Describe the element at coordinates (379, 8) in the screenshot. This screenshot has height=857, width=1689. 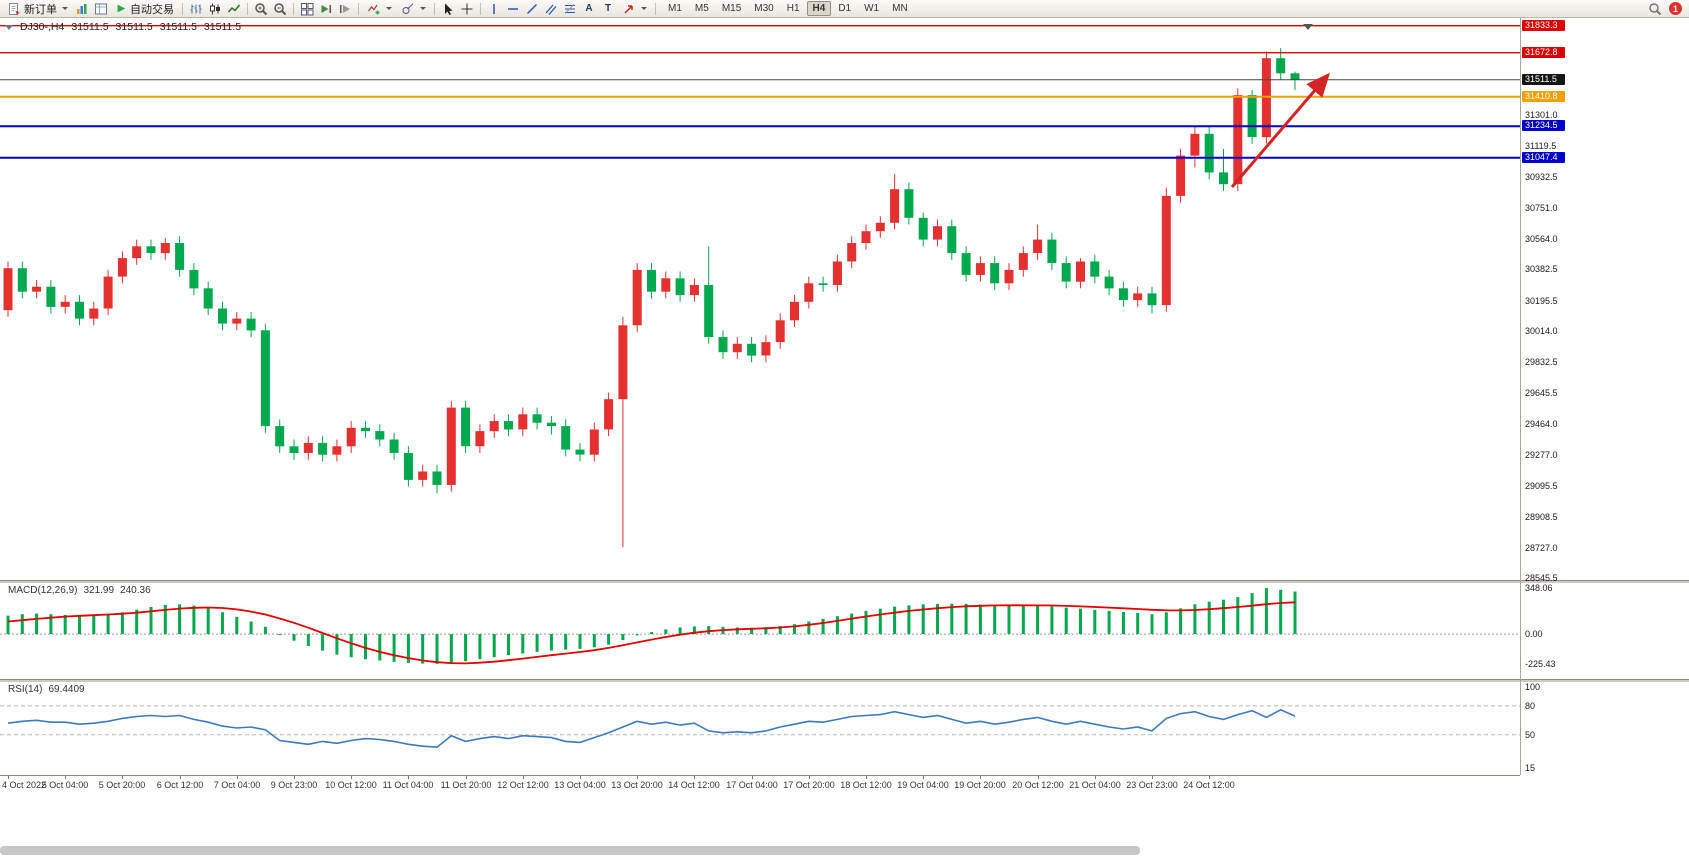
I see `indicators-button` at that location.